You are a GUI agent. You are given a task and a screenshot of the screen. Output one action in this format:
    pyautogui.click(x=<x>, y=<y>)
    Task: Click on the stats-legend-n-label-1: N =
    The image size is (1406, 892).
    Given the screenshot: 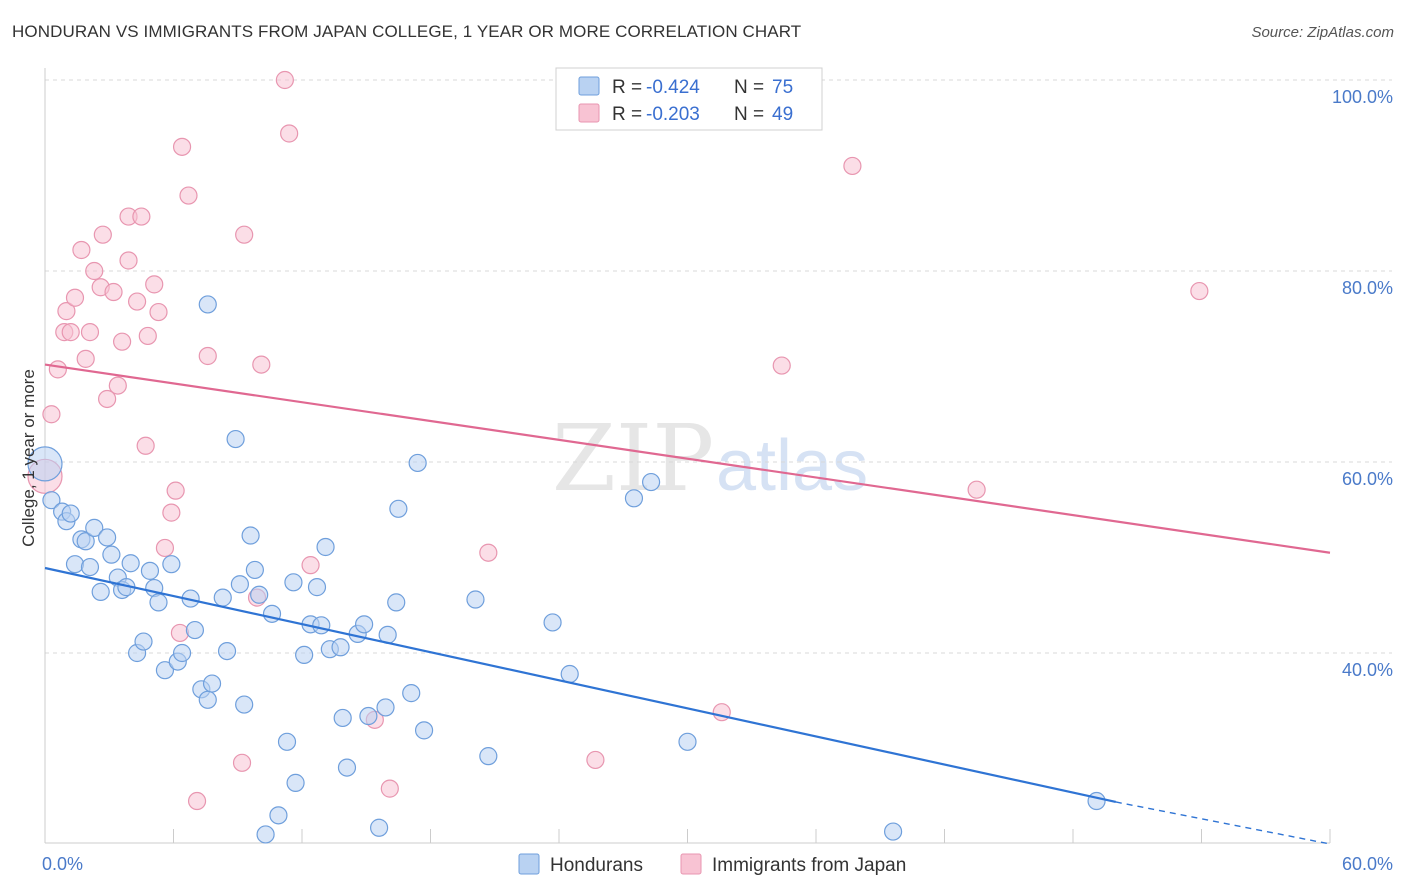 What is the action you would take?
    pyautogui.click(x=749, y=87)
    